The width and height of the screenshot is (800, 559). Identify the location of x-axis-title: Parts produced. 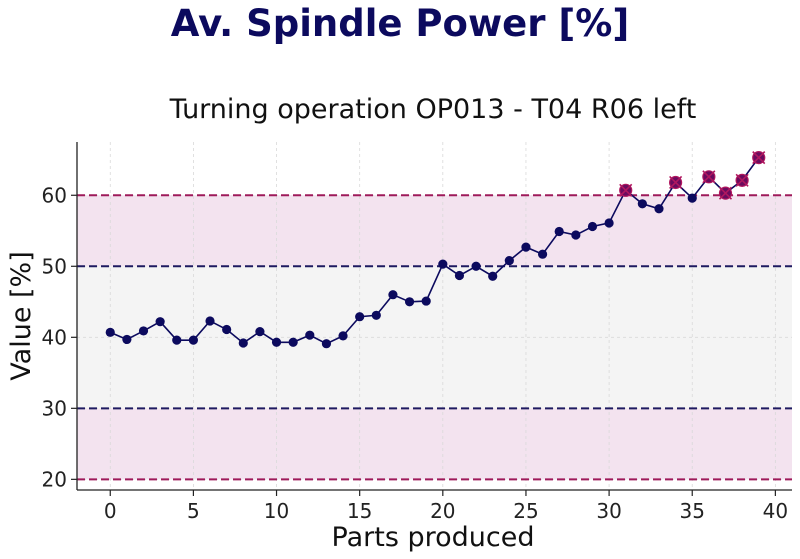
(433, 537).